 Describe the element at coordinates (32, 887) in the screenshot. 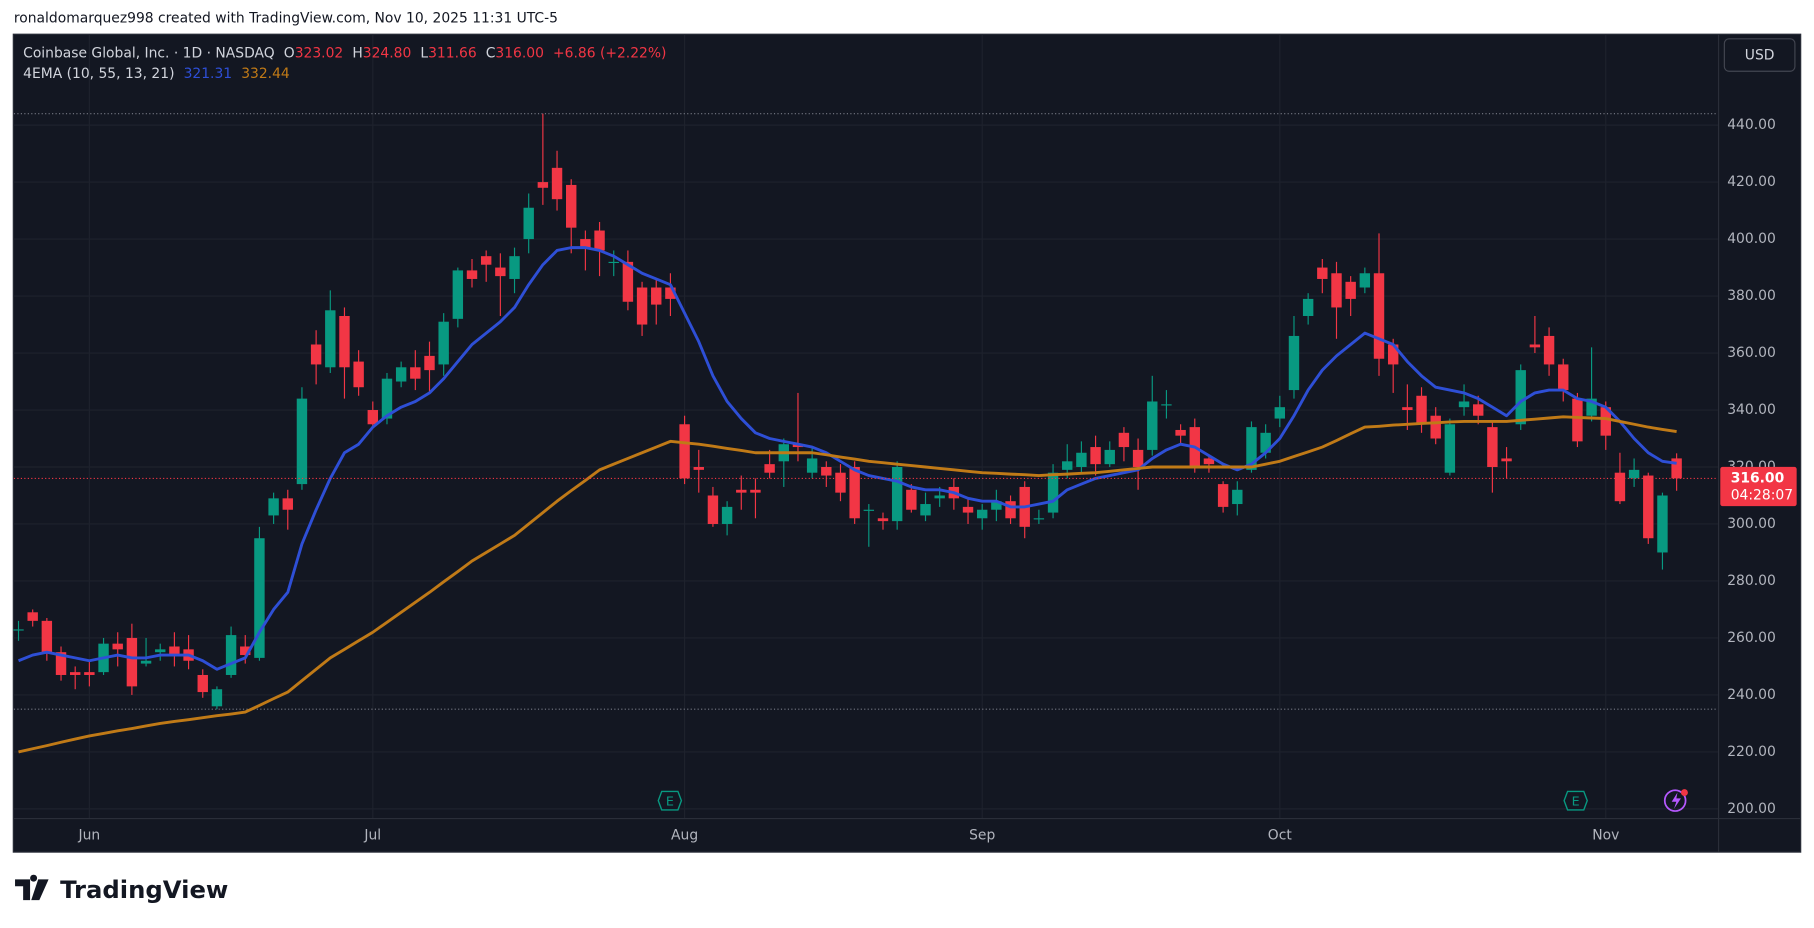

I see `logo-mark` at that location.